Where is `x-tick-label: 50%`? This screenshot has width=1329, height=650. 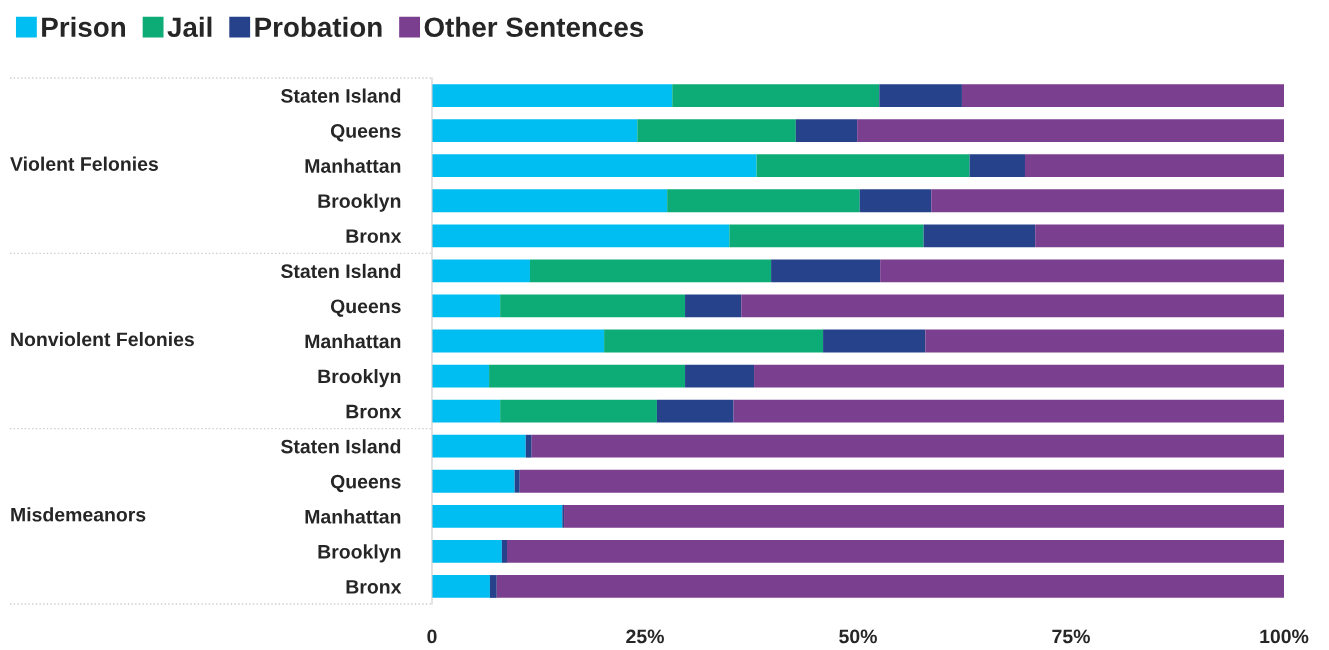 x-tick-label: 50% is located at coordinates (858, 636).